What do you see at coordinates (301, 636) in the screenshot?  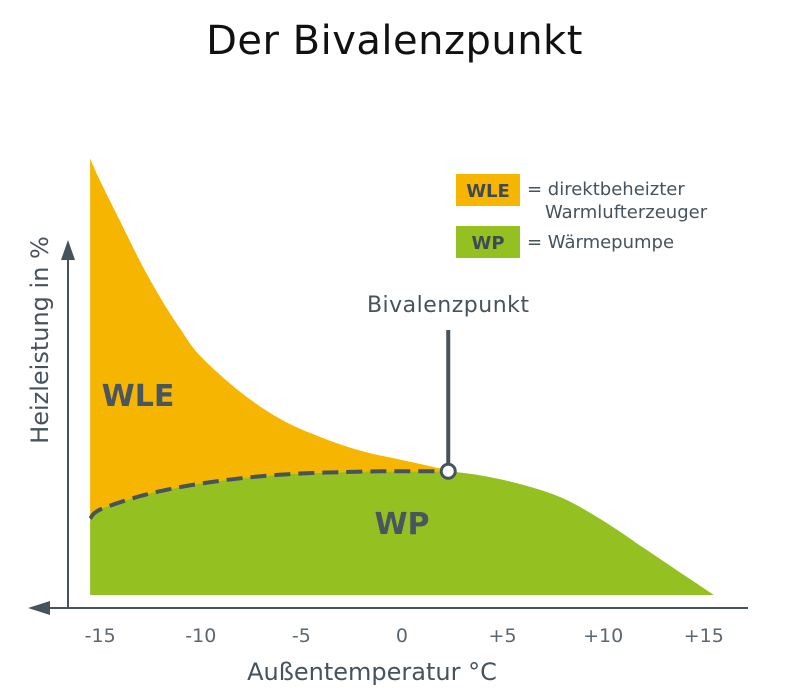 I see `x-tick-label: -5` at bounding box center [301, 636].